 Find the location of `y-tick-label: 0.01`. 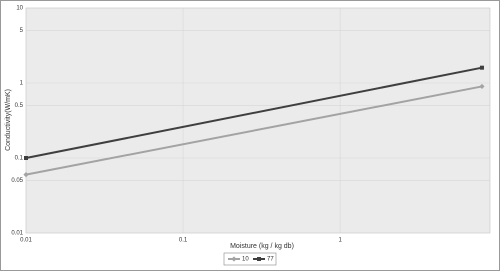

y-tick-label: 0.01 is located at coordinates (17, 234).